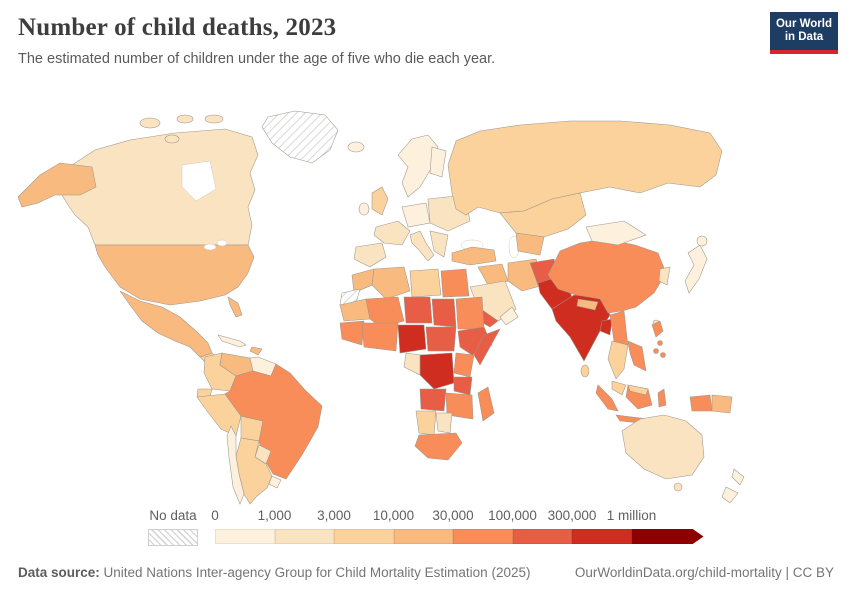  What do you see at coordinates (638, 390) in the screenshot?
I see `country-malaysia-borneo` at bounding box center [638, 390].